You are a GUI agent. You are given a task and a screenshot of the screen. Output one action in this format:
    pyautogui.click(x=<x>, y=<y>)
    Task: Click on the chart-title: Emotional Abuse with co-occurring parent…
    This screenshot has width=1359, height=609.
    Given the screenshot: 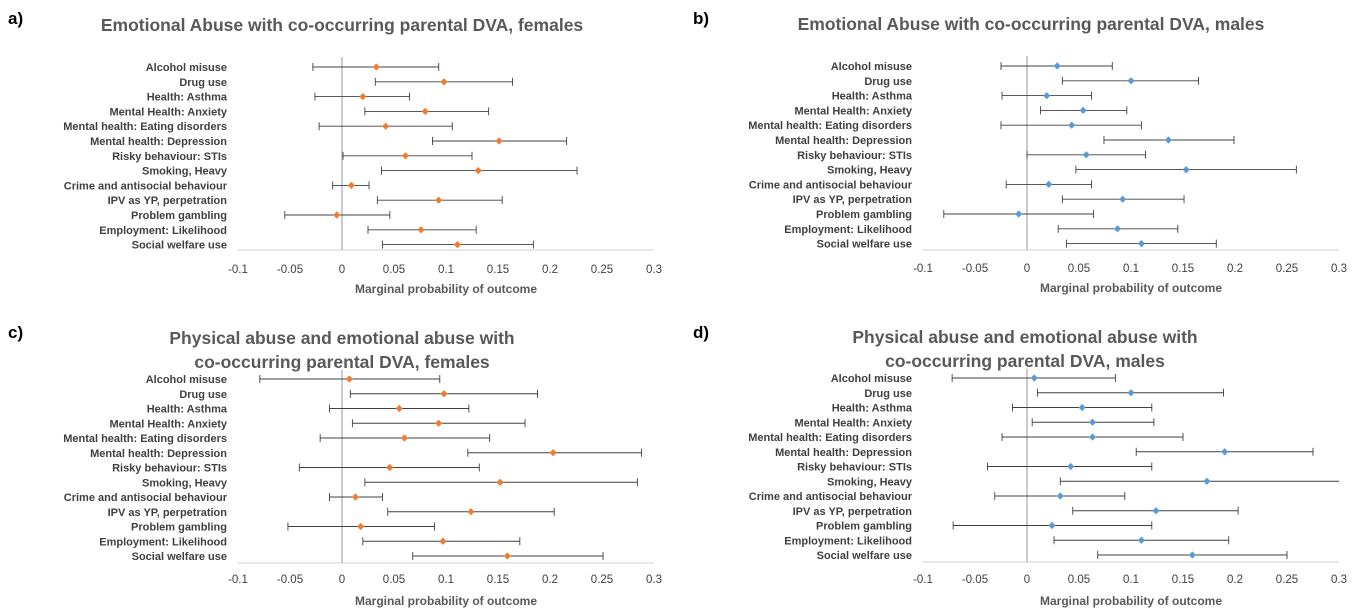 What is the action you would take?
    pyautogui.click(x=342, y=25)
    